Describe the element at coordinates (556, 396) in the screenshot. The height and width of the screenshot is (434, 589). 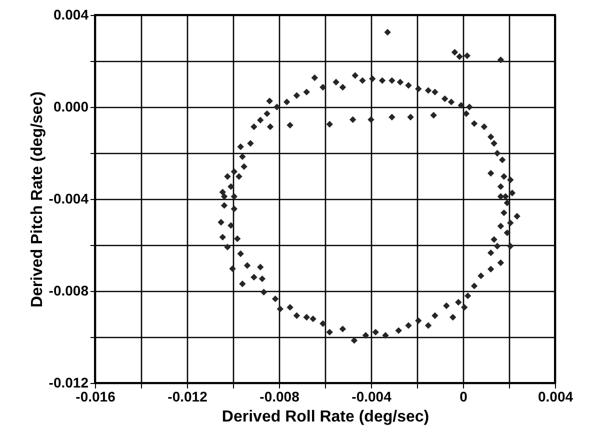
I see `x-tick-label: 0.004` at that location.